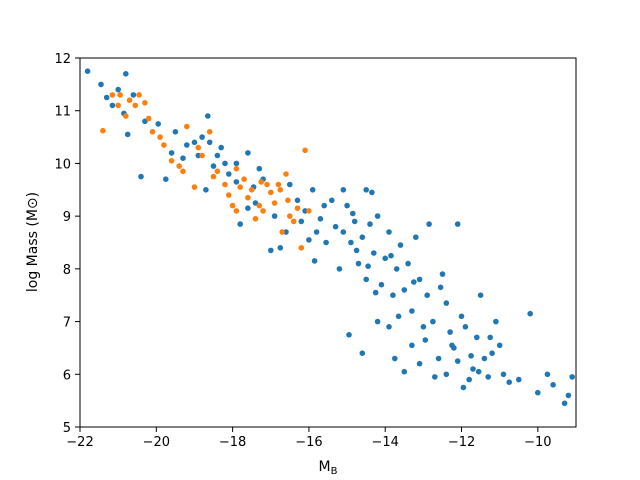 This screenshot has height=480, width=640. I want to click on x-tick-label: −18, so click(232, 442).